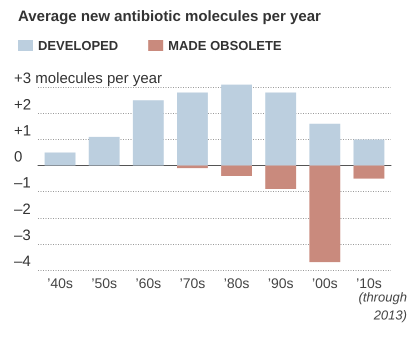  What do you see at coordinates (60, 283) in the screenshot?
I see `x-tick-label: ’40s` at bounding box center [60, 283].